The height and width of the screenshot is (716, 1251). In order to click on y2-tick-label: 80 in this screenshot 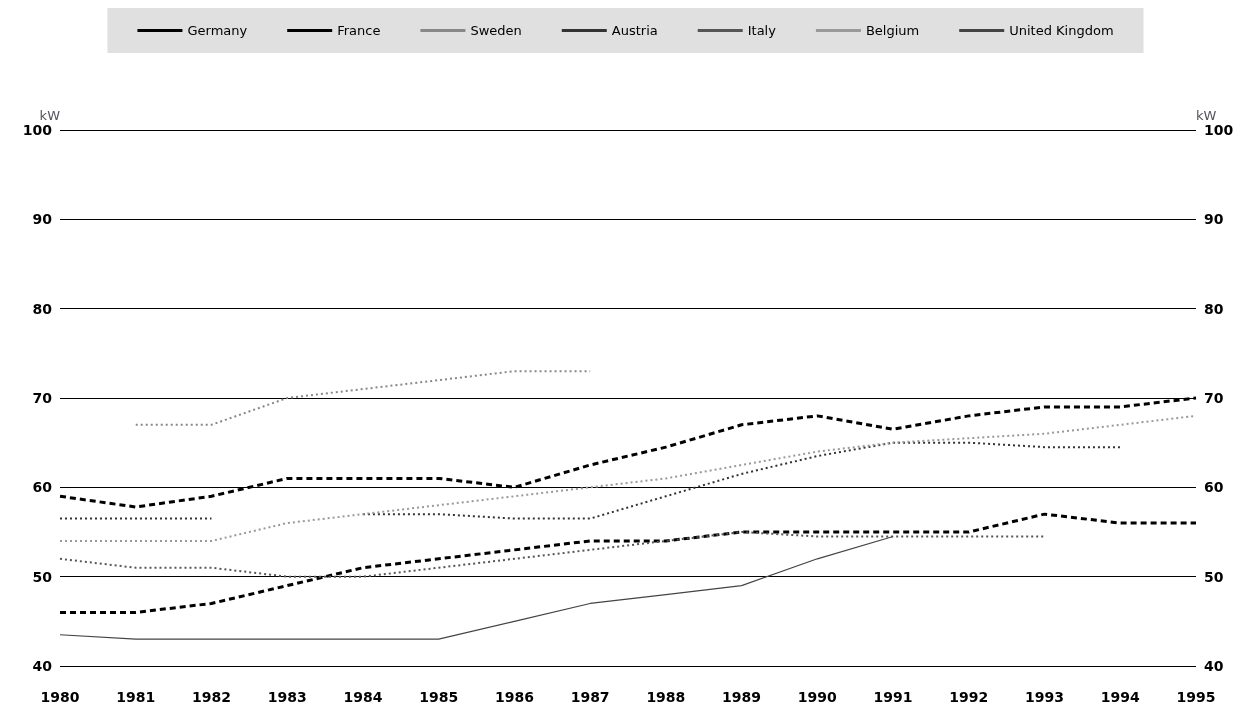, I will do `click(1214, 308)`.